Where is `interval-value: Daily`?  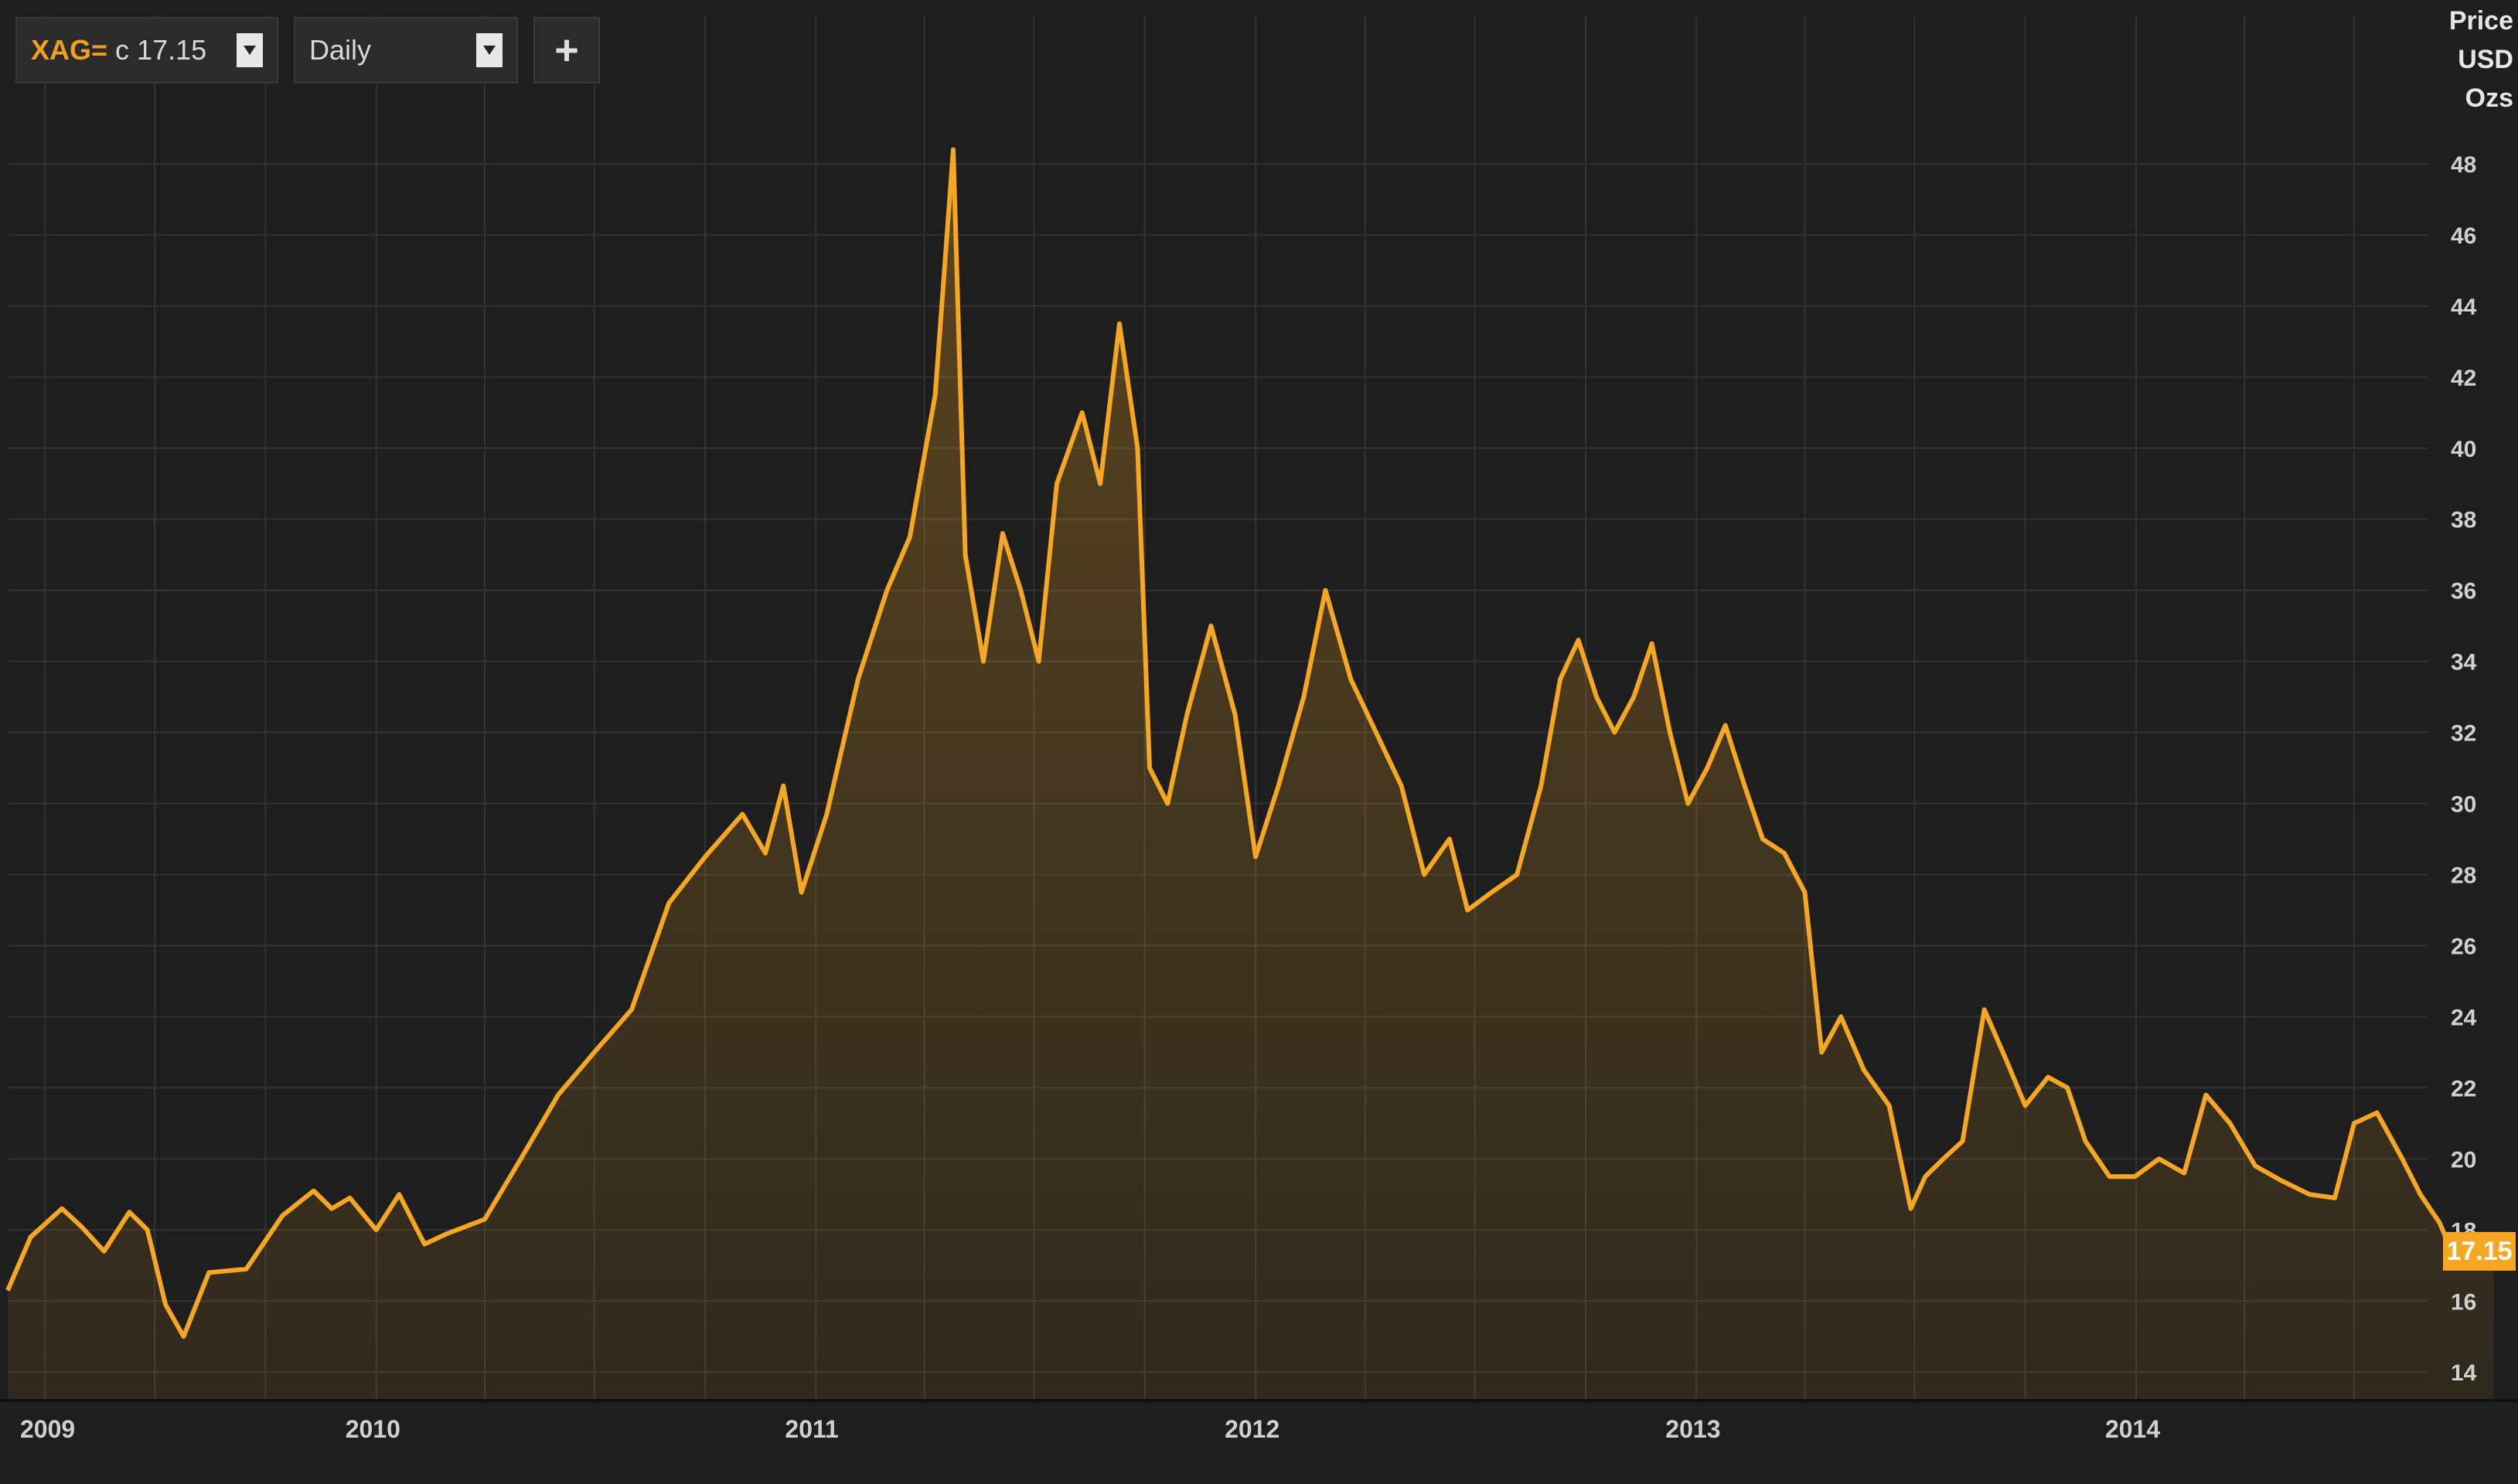 interval-value: Daily is located at coordinates (341, 50).